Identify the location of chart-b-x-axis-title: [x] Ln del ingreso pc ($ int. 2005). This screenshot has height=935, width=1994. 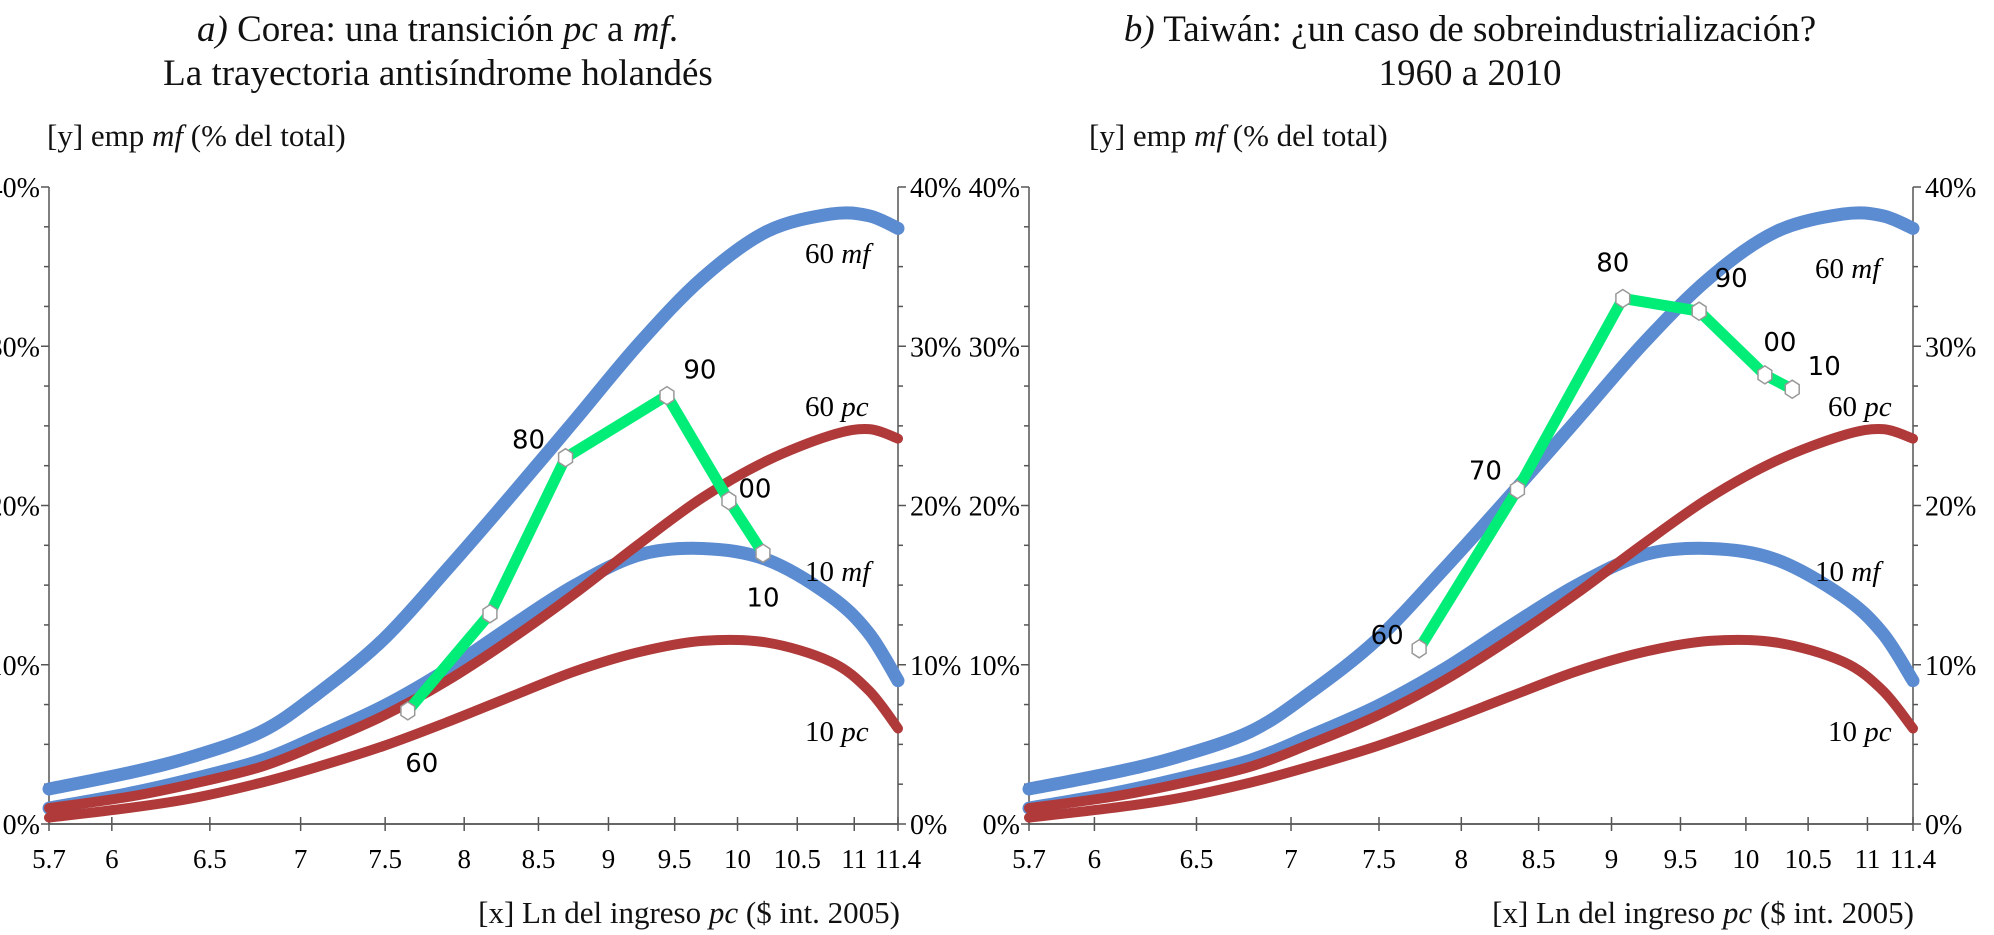
(1564, 913).